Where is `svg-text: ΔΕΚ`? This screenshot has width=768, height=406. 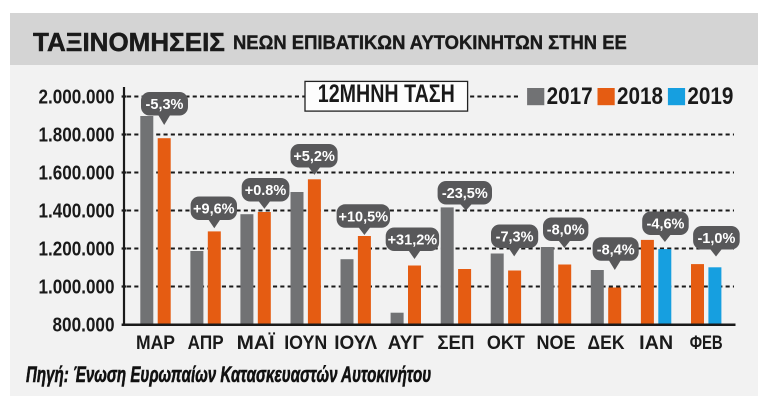
svg-text: ΔΕΚ is located at coordinates (606, 343).